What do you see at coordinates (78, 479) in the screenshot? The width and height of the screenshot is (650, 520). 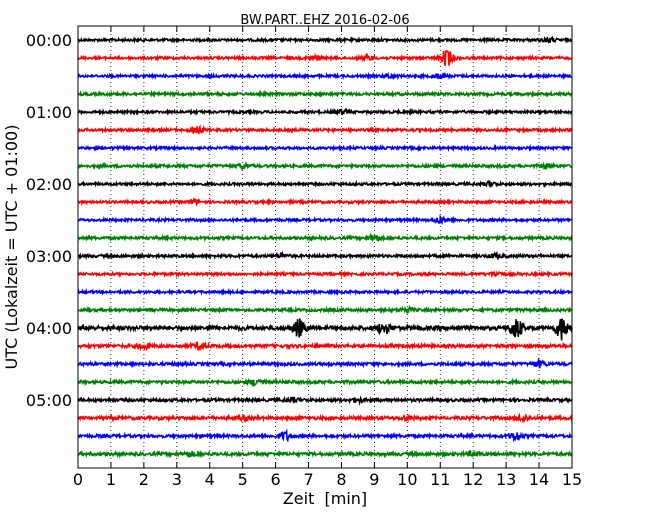 I see `x-tick-label: 0` at bounding box center [78, 479].